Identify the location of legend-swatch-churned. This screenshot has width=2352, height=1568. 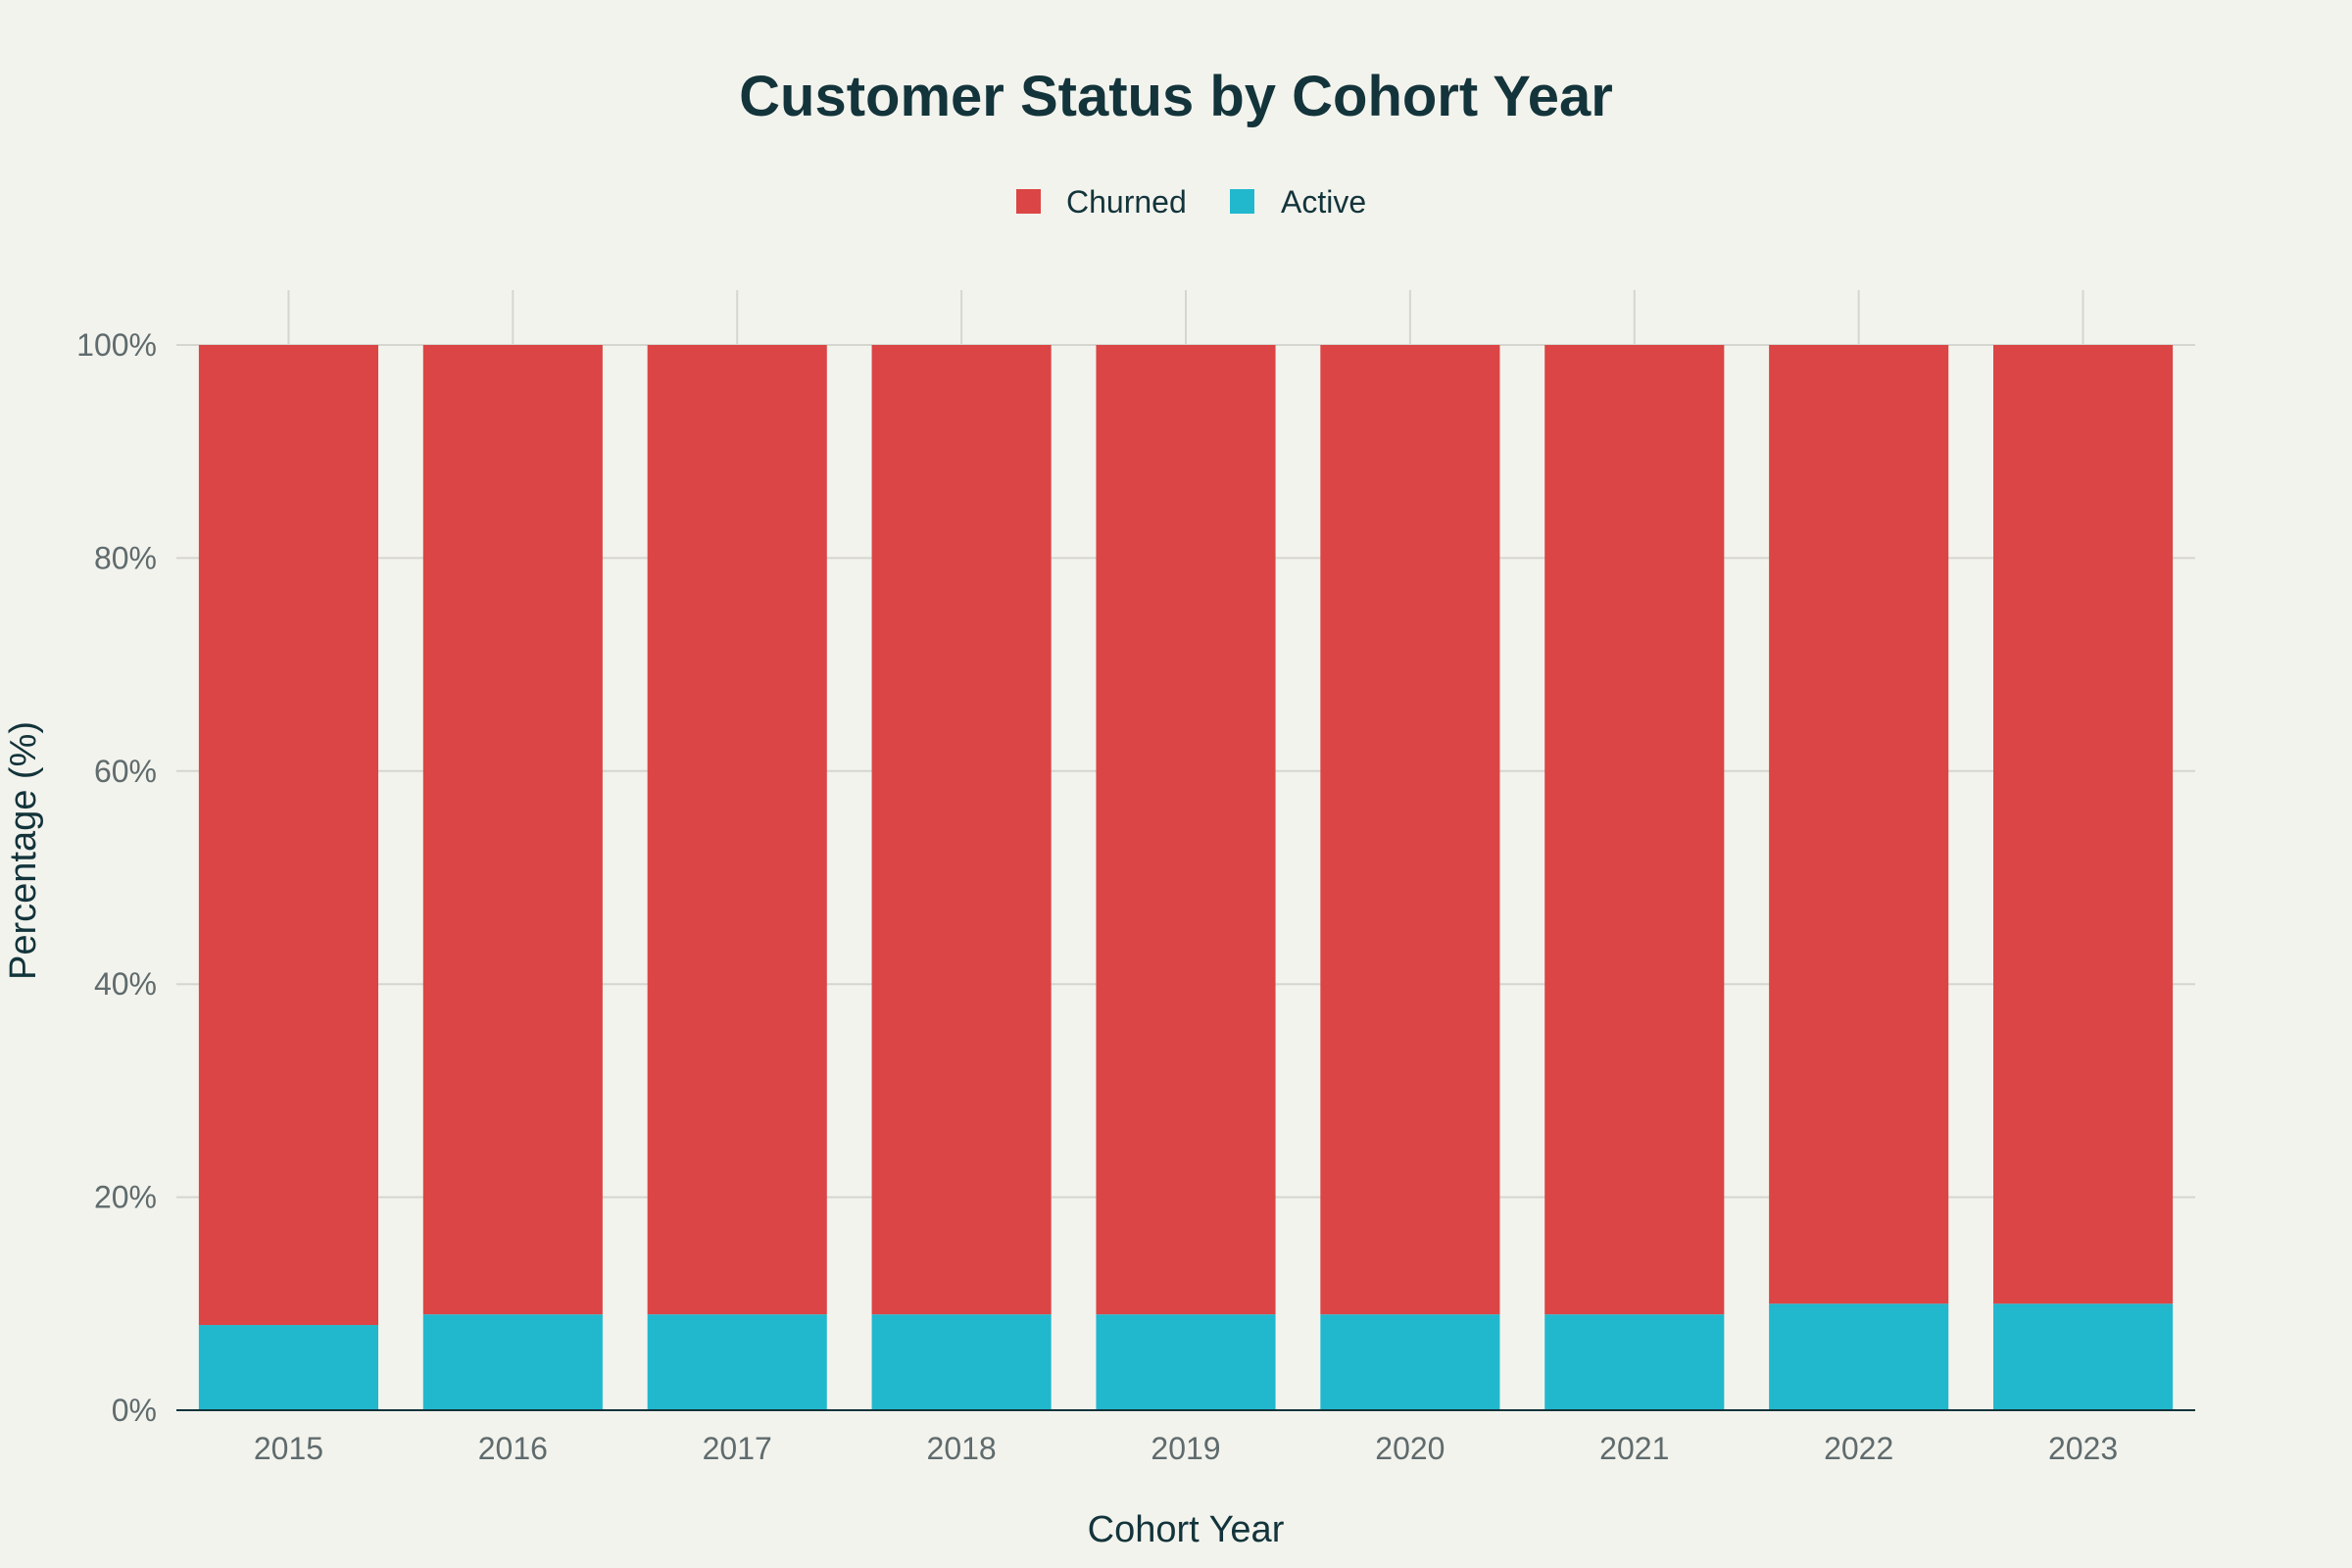
(1028, 201).